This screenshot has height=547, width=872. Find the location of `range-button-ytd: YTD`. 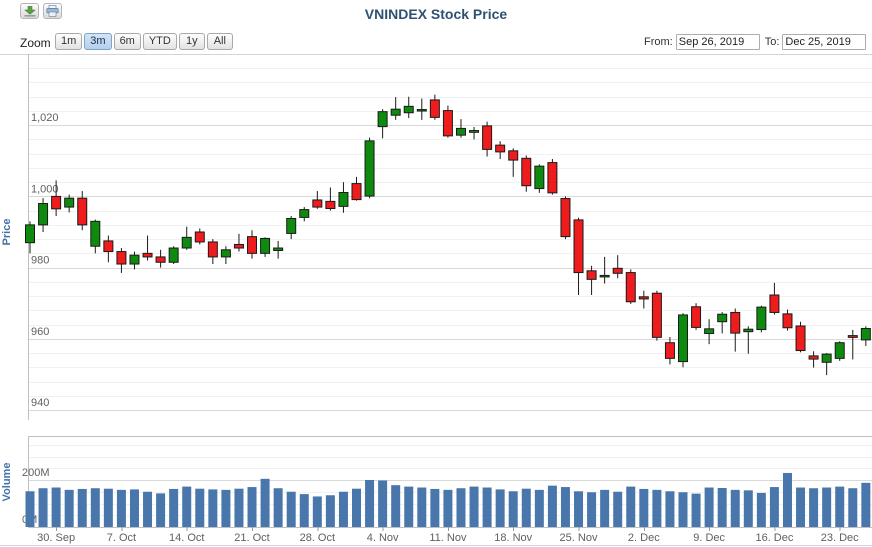

range-button-ytd: YTD is located at coordinates (159, 41).